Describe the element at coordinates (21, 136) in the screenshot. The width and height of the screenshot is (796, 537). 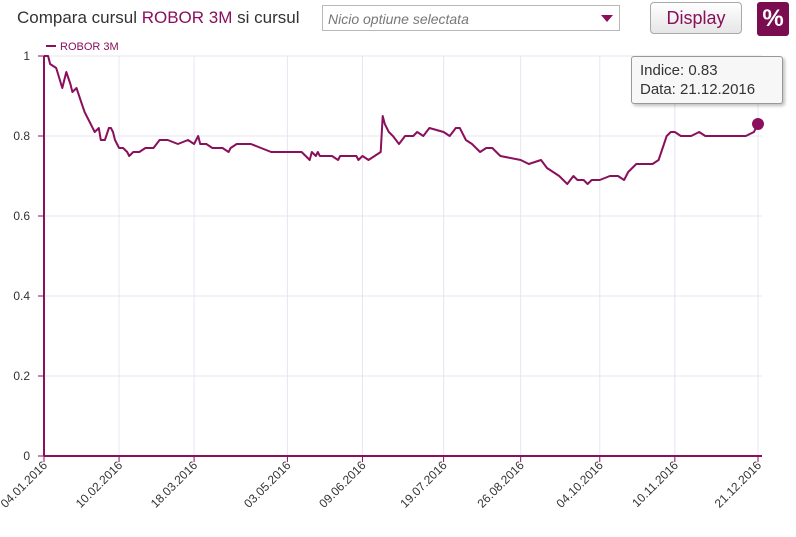
I see `y-tick-label: 0.8` at that location.